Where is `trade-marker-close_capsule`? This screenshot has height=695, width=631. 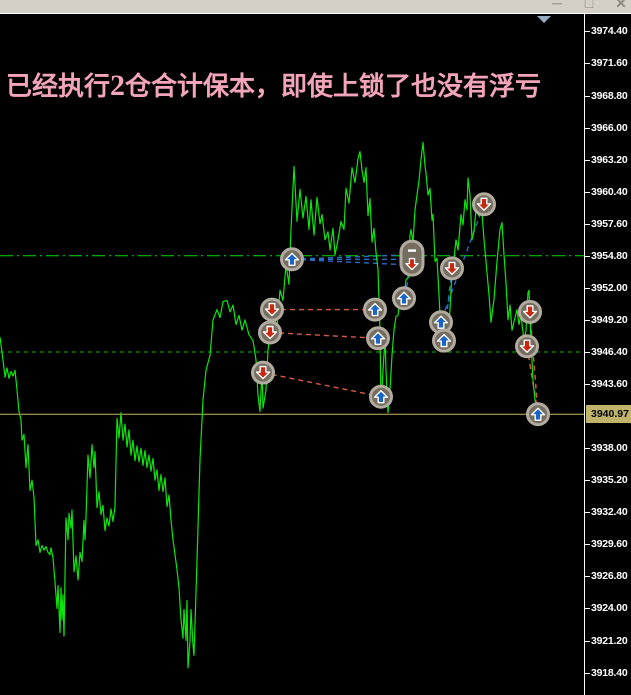 trade-marker-close_capsule is located at coordinates (412, 258).